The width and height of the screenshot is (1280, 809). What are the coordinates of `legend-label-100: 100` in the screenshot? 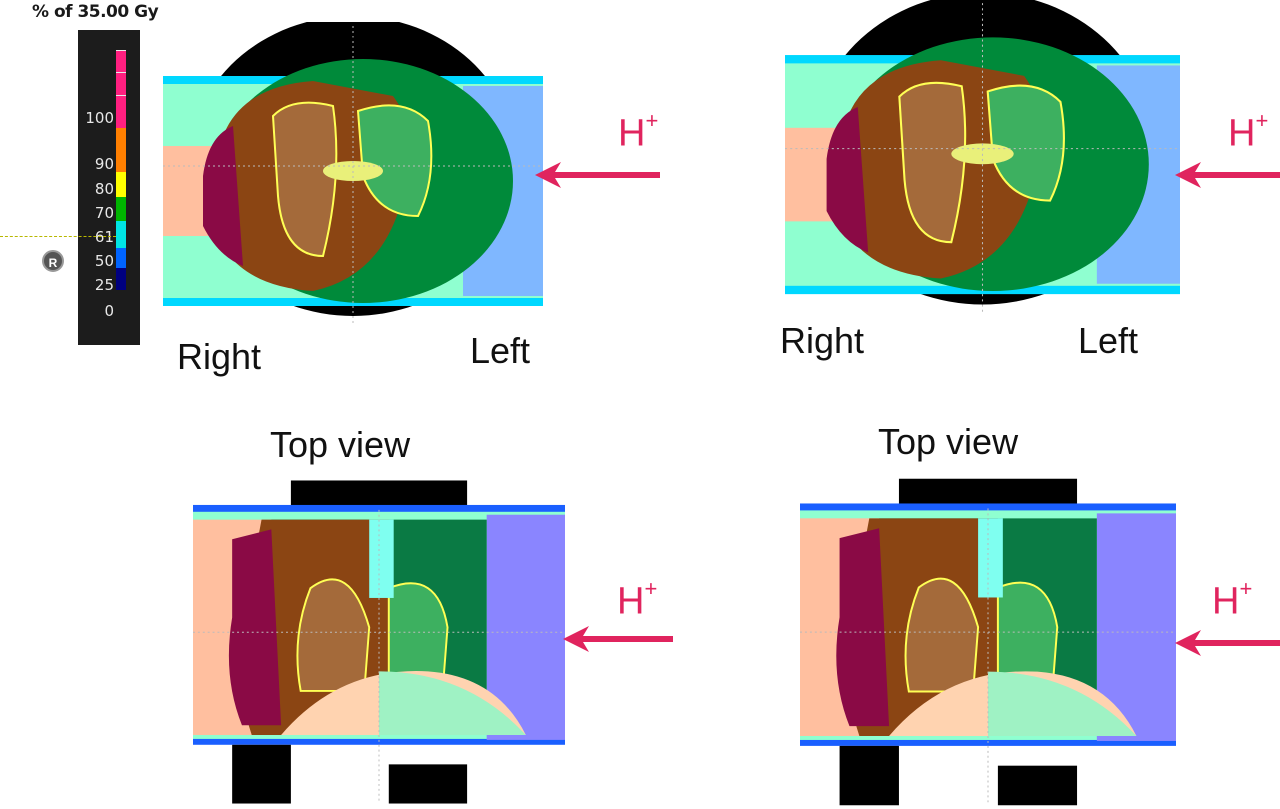 It's located at (99, 118).